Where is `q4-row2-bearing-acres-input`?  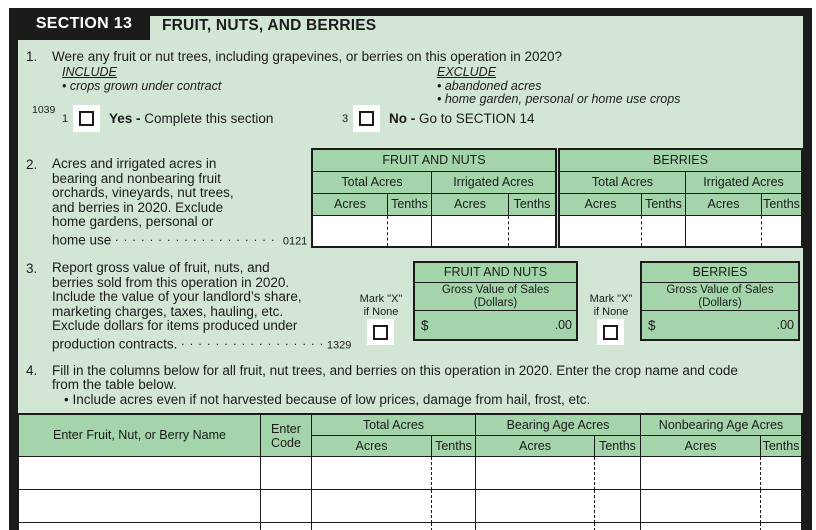 q4-row2-bearing-acres-input is located at coordinates (535, 506).